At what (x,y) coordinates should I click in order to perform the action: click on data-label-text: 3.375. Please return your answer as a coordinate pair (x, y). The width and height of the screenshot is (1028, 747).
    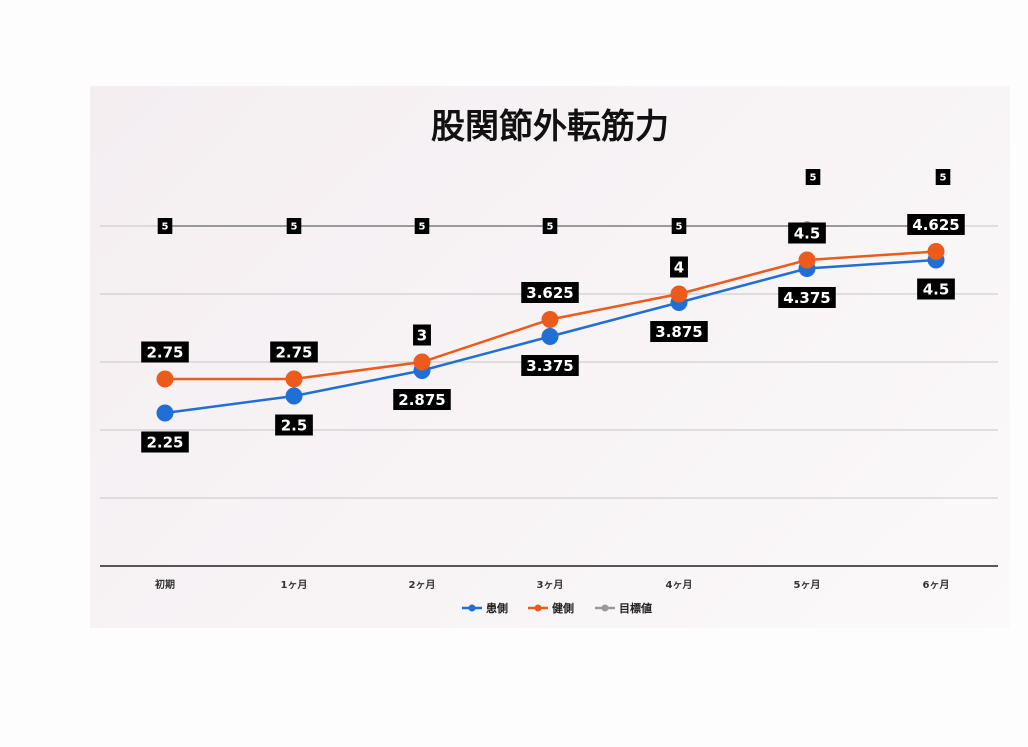
    Looking at the image, I should click on (549, 366).